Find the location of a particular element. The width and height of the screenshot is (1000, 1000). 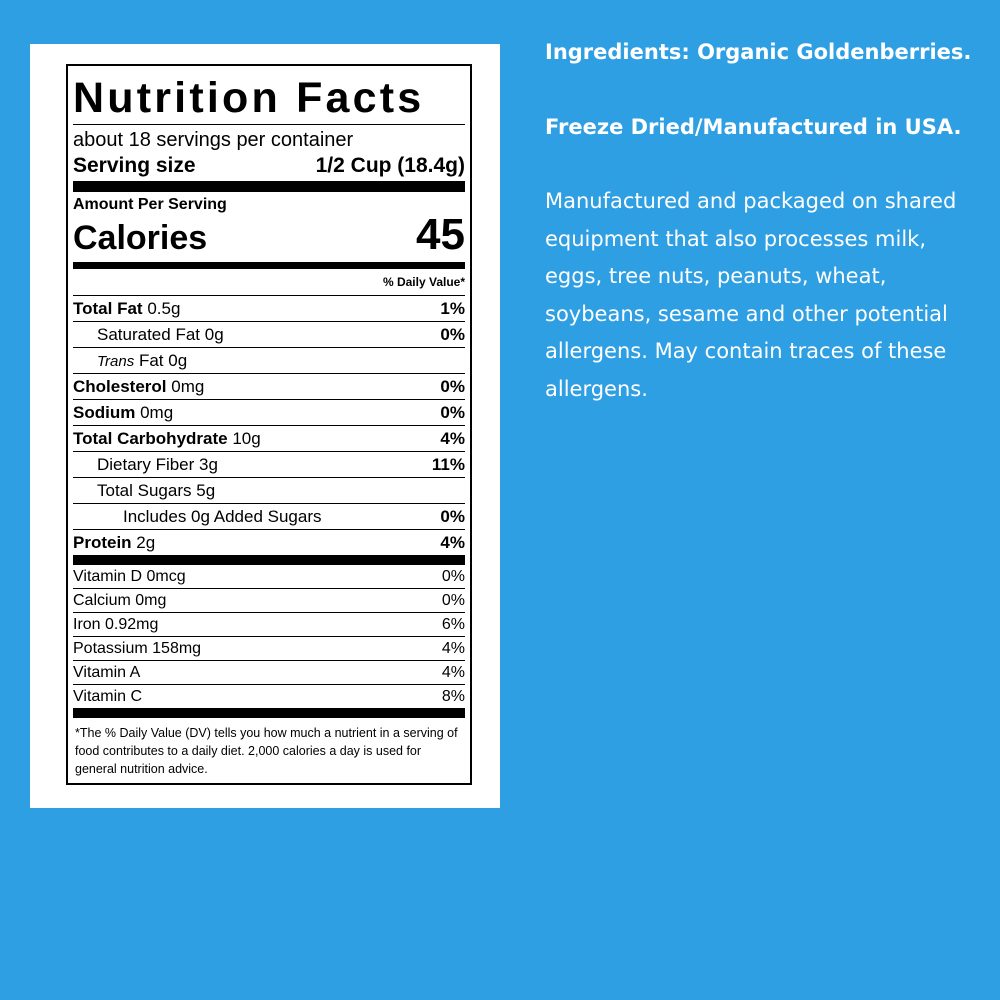

nutrient-name: Total Carbohydrate is located at coordinates (150, 438).